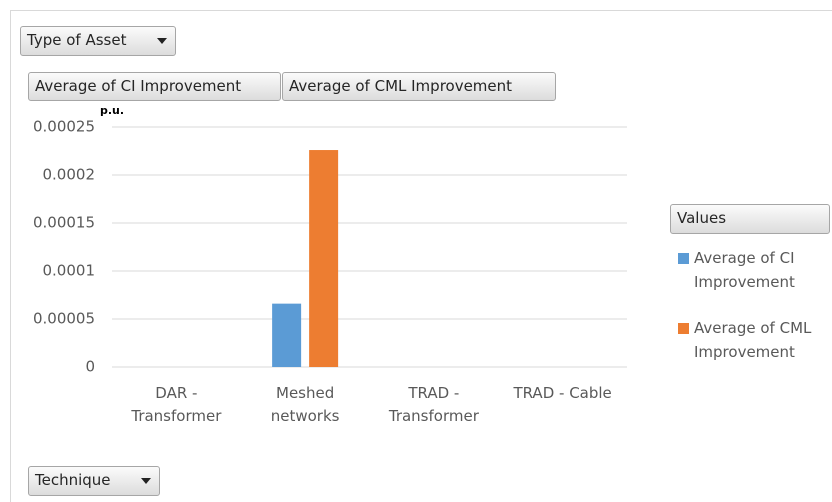 The image size is (832, 502). What do you see at coordinates (69, 271) in the screenshot?
I see `y-tick-label: 0.0001` at bounding box center [69, 271].